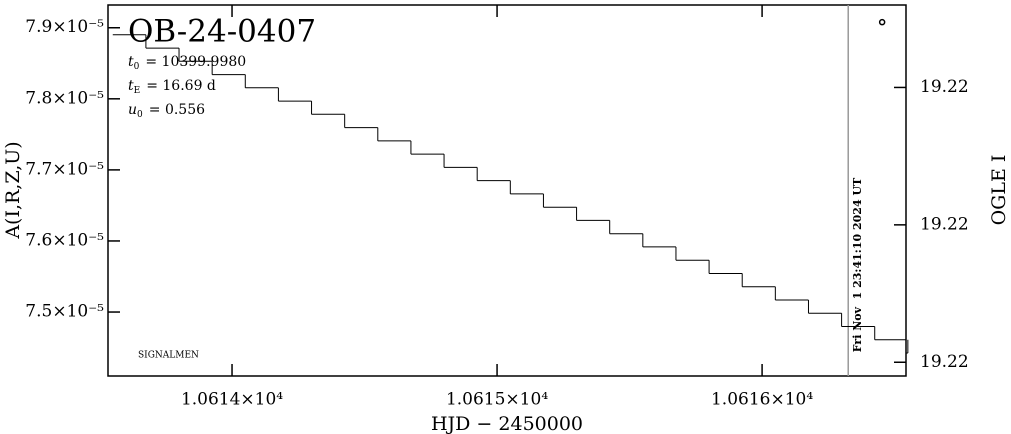 This screenshot has height=434, width=1011. I want to click on y-tick-label: 7.8×10⁻⁵, so click(64, 98).